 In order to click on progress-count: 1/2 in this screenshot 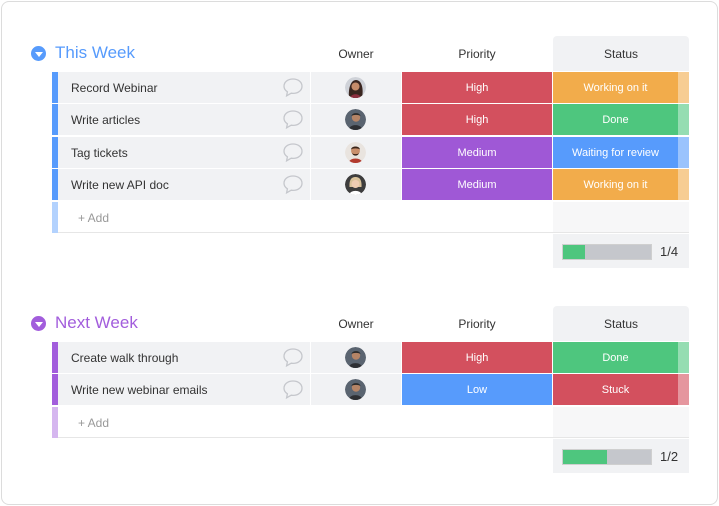, I will do `click(669, 456)`.